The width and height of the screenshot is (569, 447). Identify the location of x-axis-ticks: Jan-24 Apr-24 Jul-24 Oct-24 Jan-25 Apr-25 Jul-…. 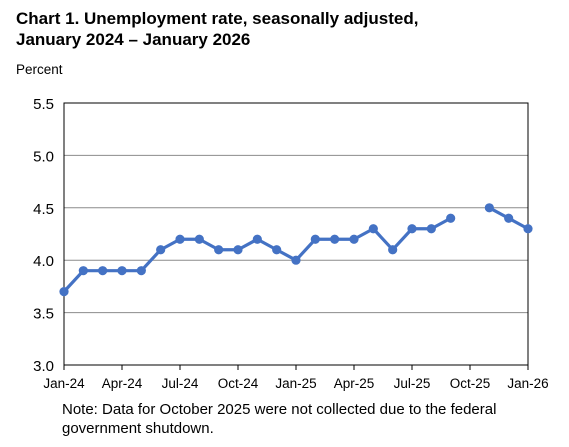
(296, 378).